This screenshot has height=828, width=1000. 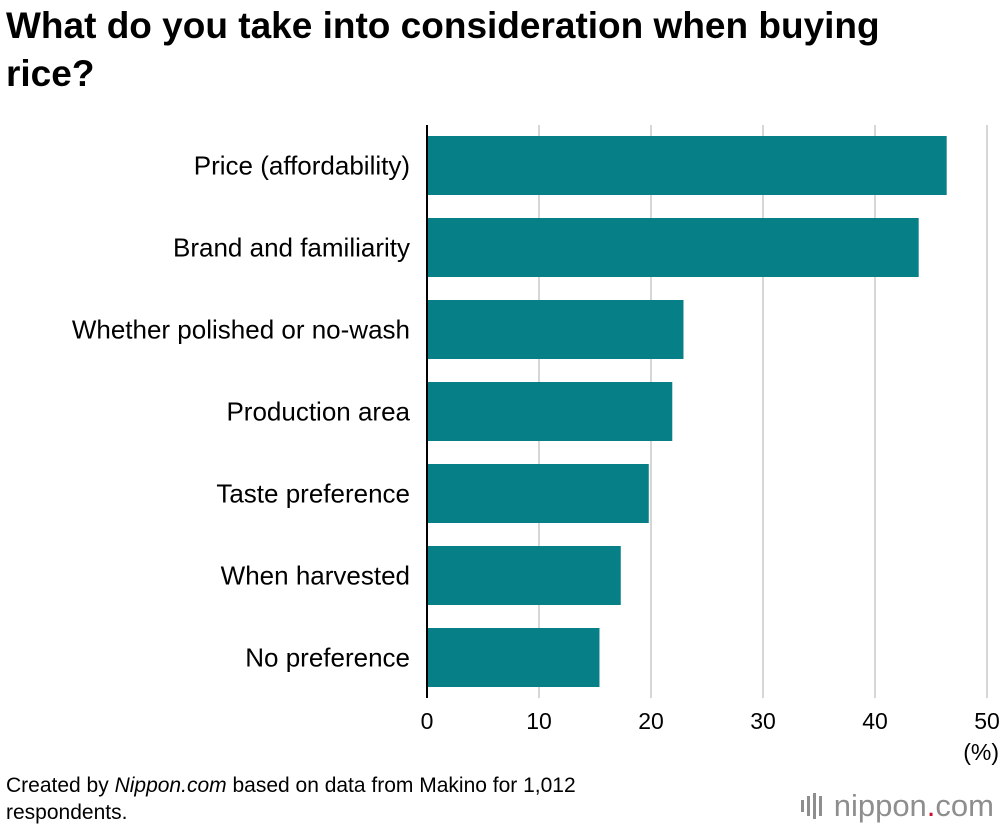 What do you see at coordinates (318, 412) in the screenshot?
I see `category-label: Production area` at bounding box center [318, 412].